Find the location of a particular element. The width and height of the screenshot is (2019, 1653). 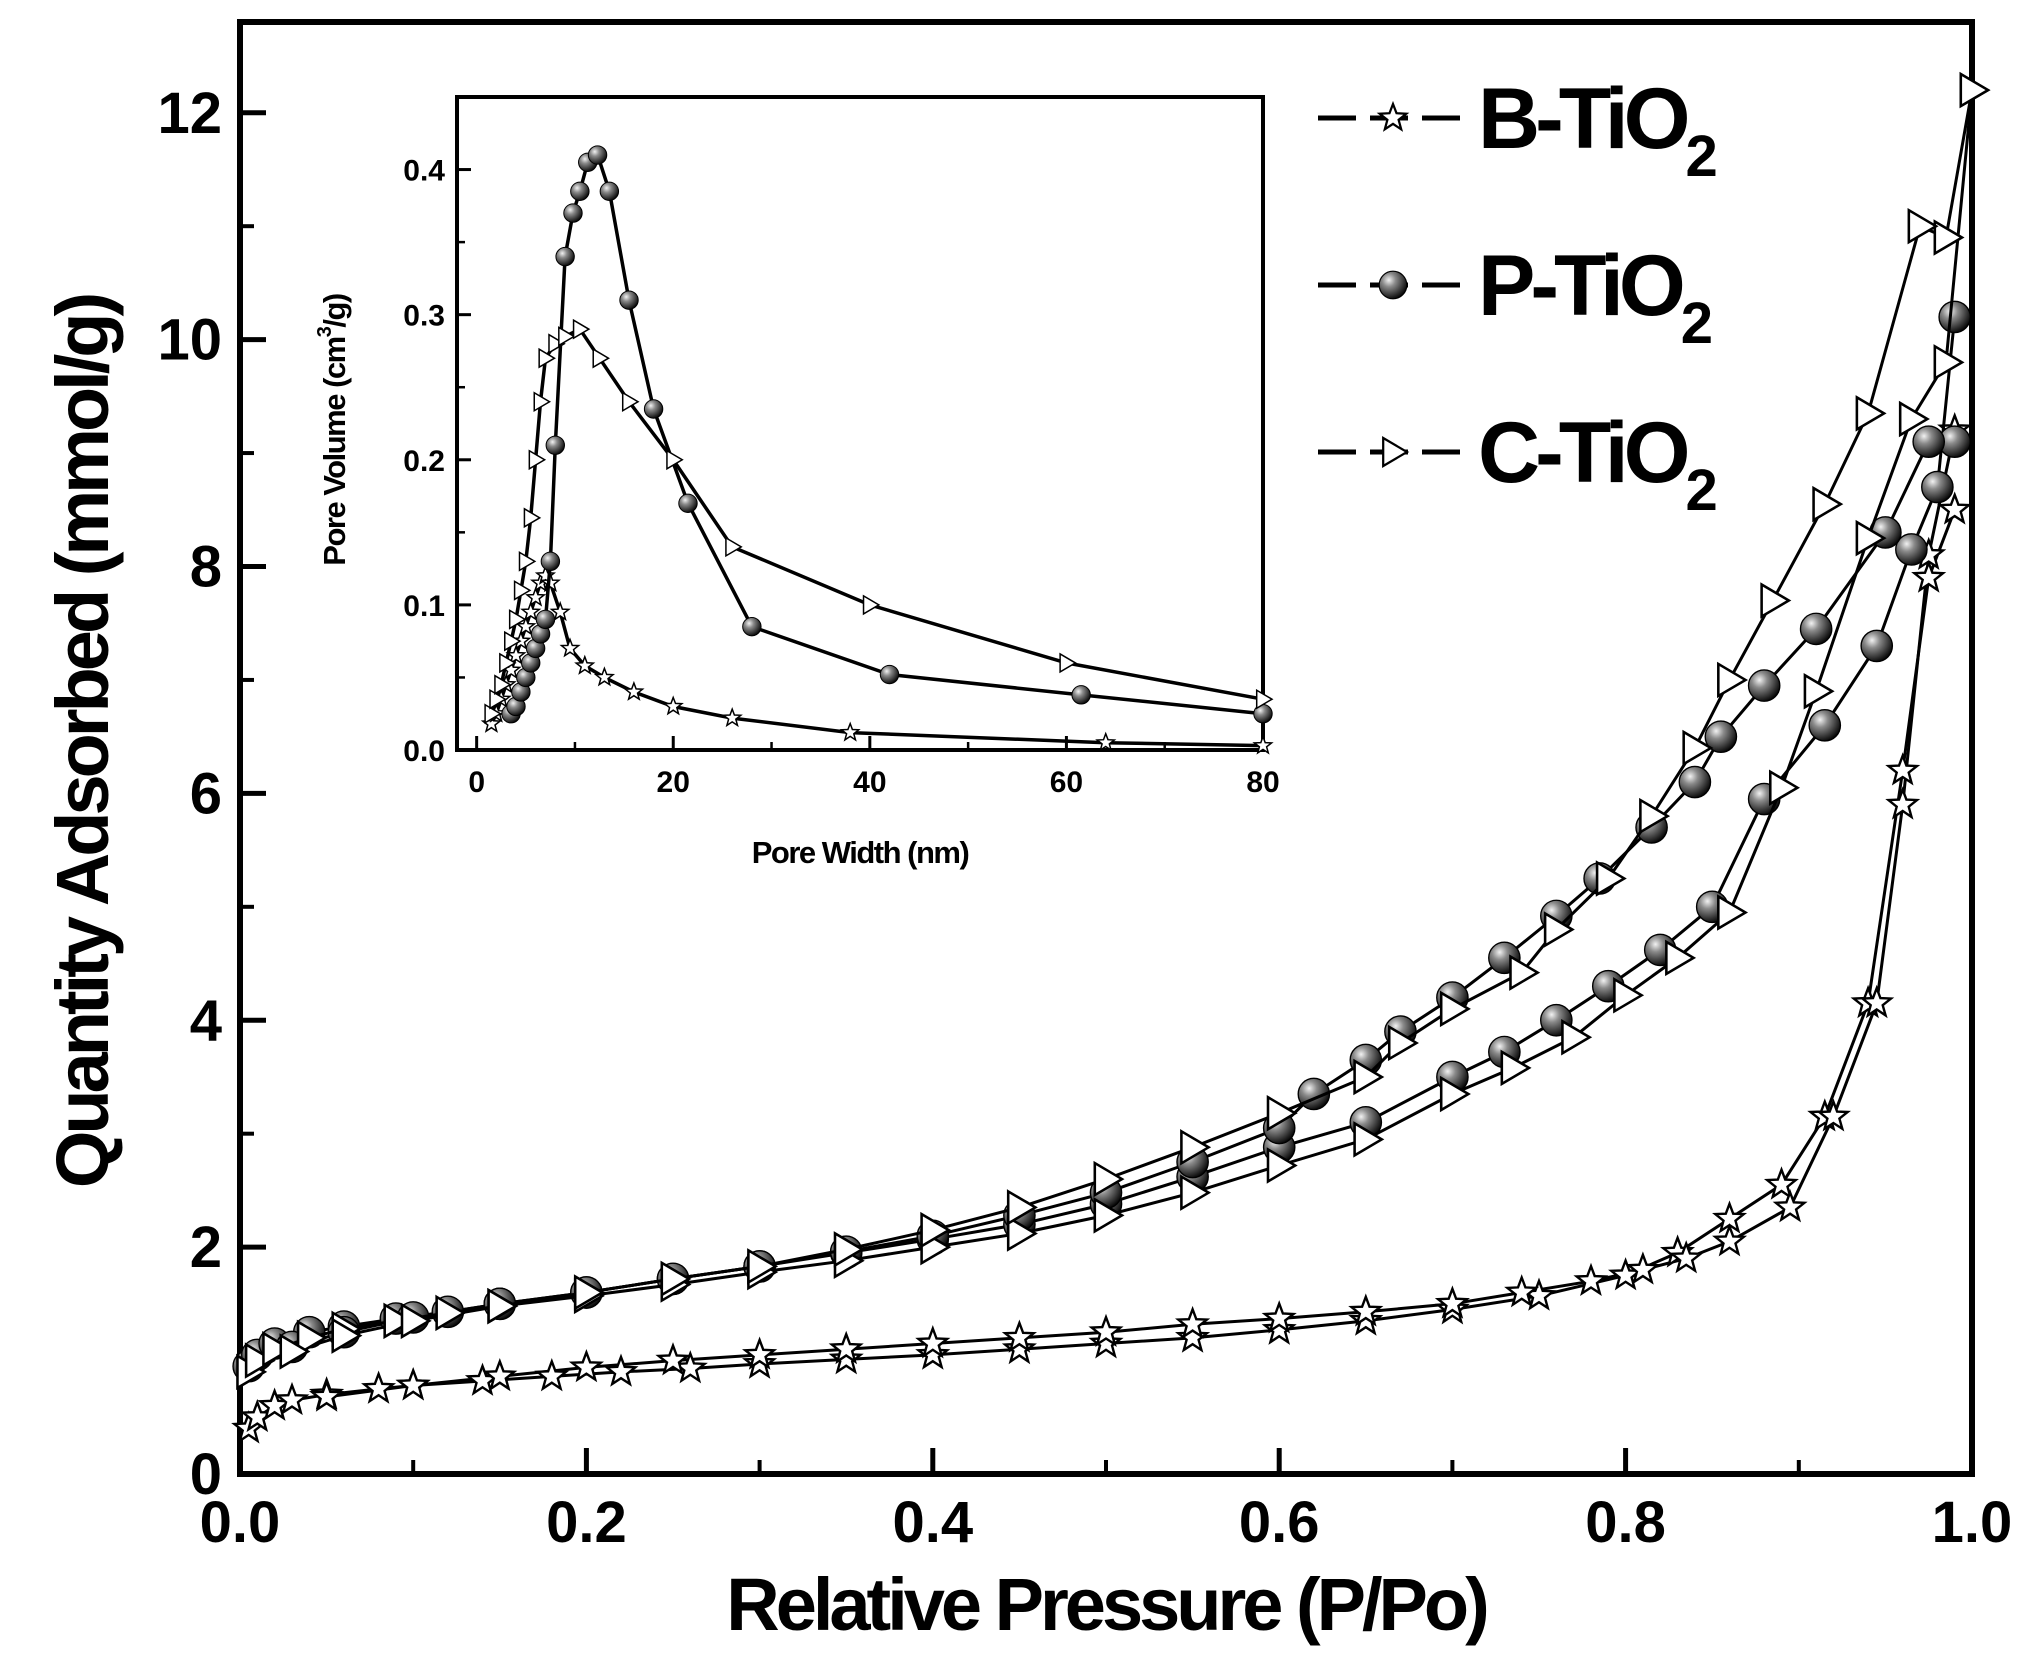

inset-y-axis-title-sup: 3 is located at coordinates (325, 331).